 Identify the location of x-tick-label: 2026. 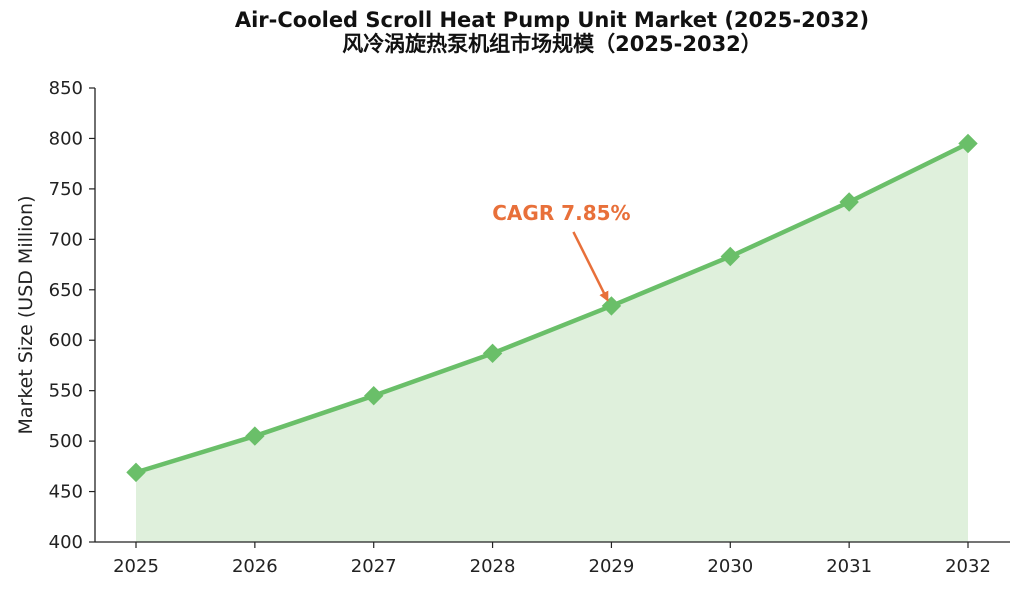
(255, 566).